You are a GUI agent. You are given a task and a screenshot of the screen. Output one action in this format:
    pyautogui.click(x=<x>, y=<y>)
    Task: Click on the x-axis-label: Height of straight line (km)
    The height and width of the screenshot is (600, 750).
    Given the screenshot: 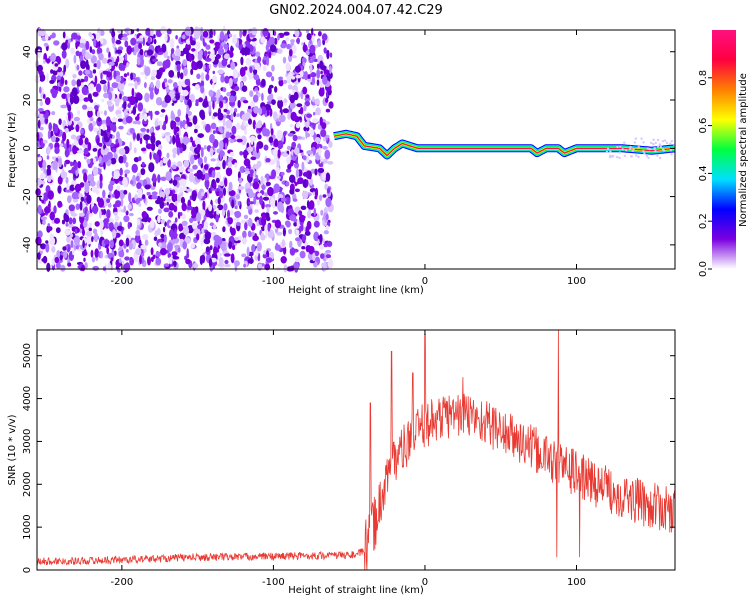 What is the action you would take?
    pyautogui.click(x=356, y=590)
    